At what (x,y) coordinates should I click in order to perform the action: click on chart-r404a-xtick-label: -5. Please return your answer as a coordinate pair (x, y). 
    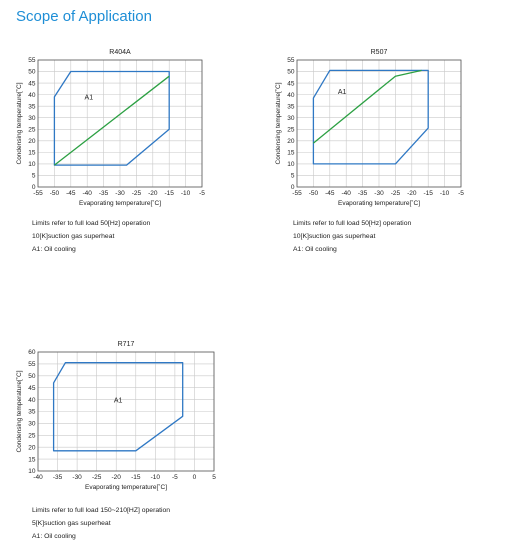
    Looking at the image, I should click on (202, 193).